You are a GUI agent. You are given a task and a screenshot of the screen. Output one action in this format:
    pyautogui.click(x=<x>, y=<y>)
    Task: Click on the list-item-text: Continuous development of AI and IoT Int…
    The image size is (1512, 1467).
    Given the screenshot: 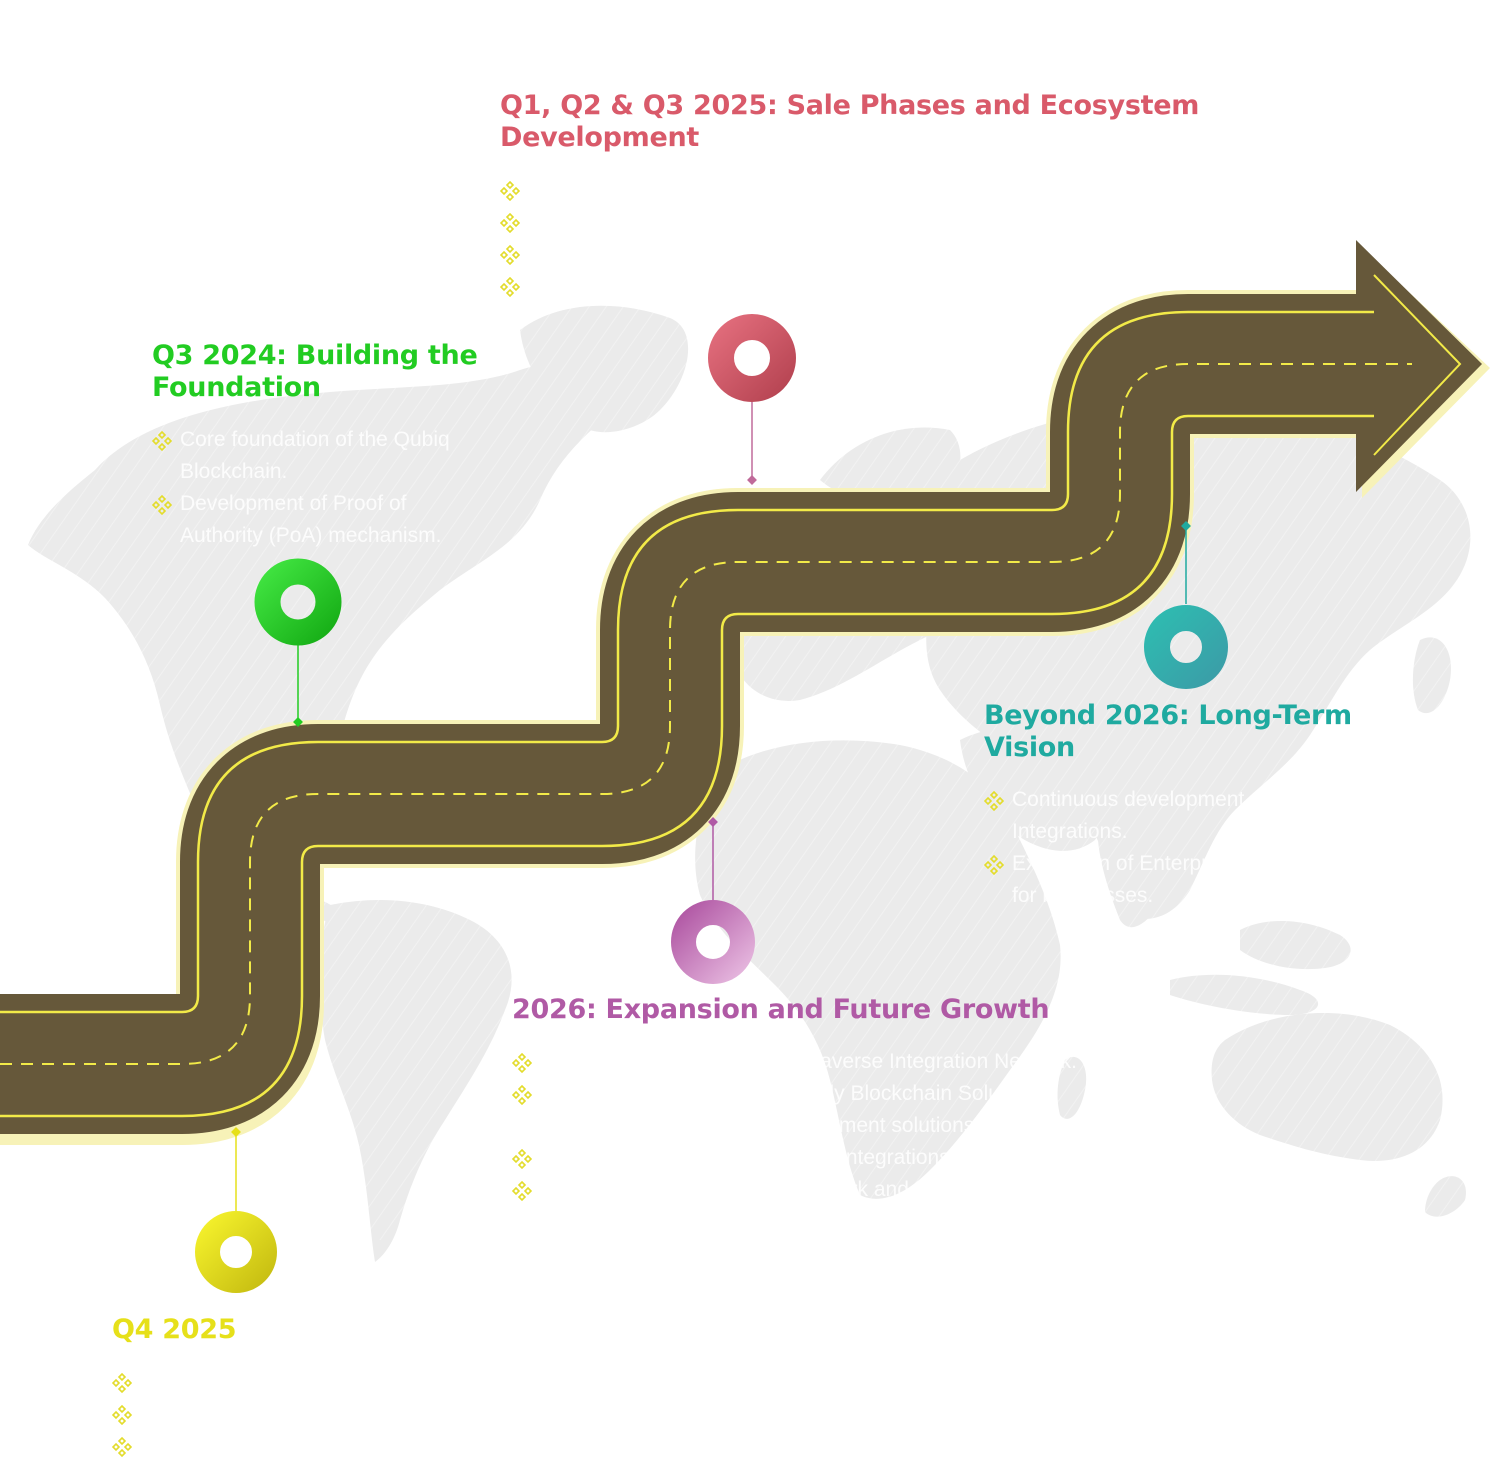 What is the action you would take?
    pyautogui.click(x=1190, y=815)
    